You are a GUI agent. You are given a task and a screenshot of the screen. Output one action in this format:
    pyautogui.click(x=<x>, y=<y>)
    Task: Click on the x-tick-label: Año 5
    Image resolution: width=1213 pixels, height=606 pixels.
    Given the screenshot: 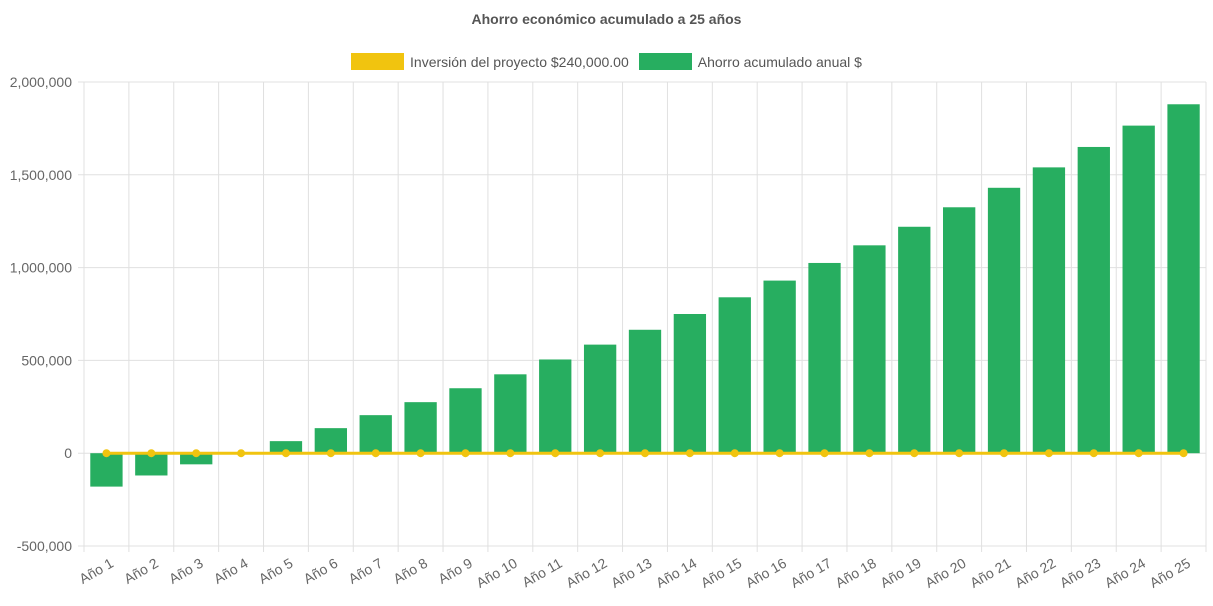 What is the action you would take?
    pyautogui.click(x=276, y=571)
    